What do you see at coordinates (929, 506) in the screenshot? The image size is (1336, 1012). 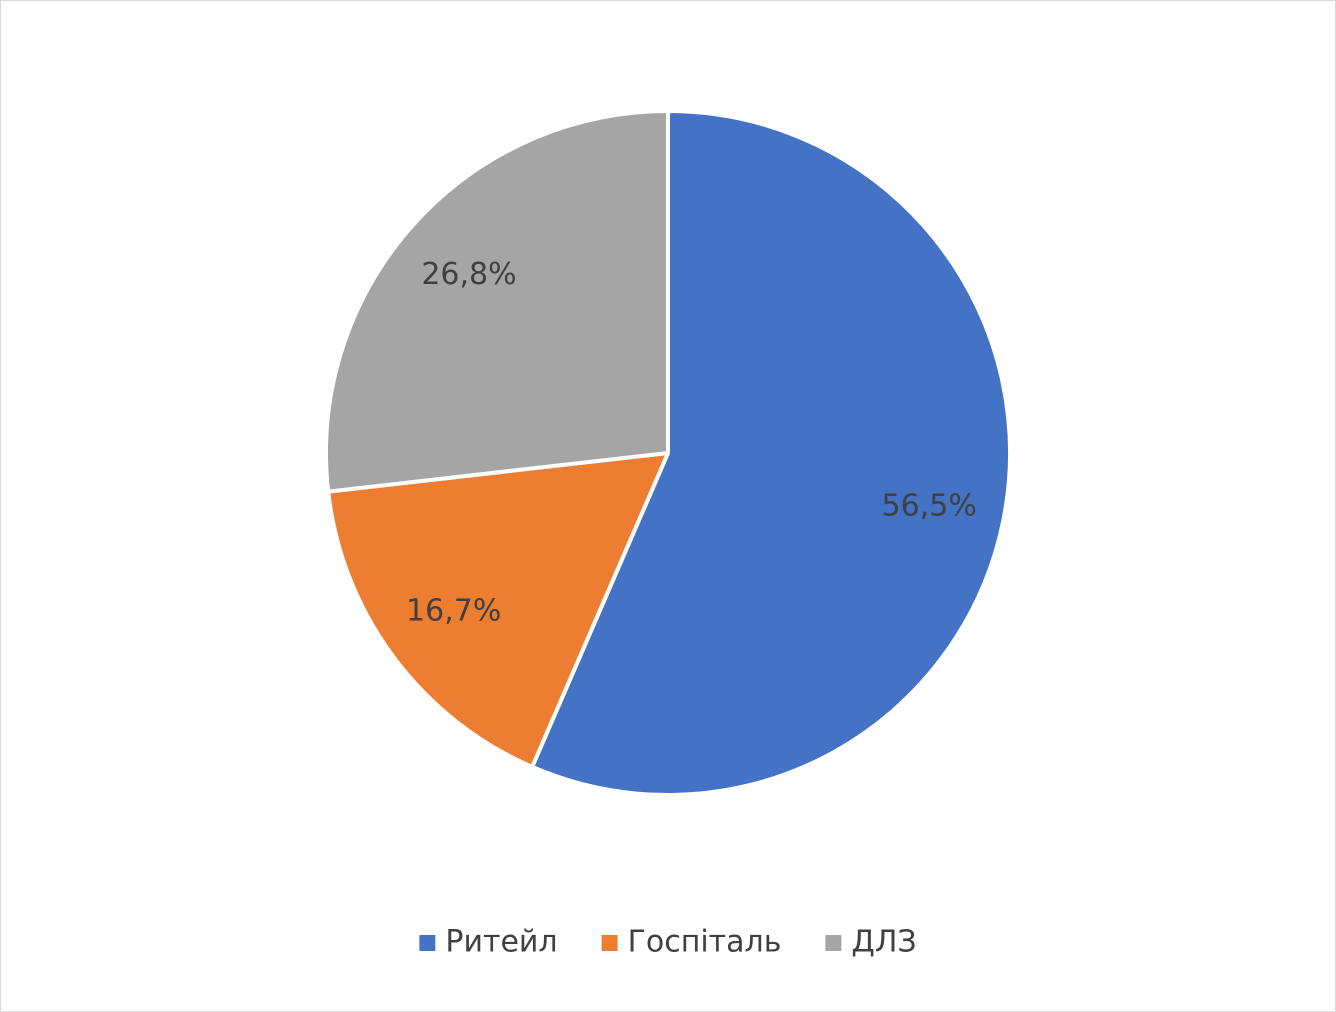 I see `data-label: 56,5%` at bounding box center [929, 506].